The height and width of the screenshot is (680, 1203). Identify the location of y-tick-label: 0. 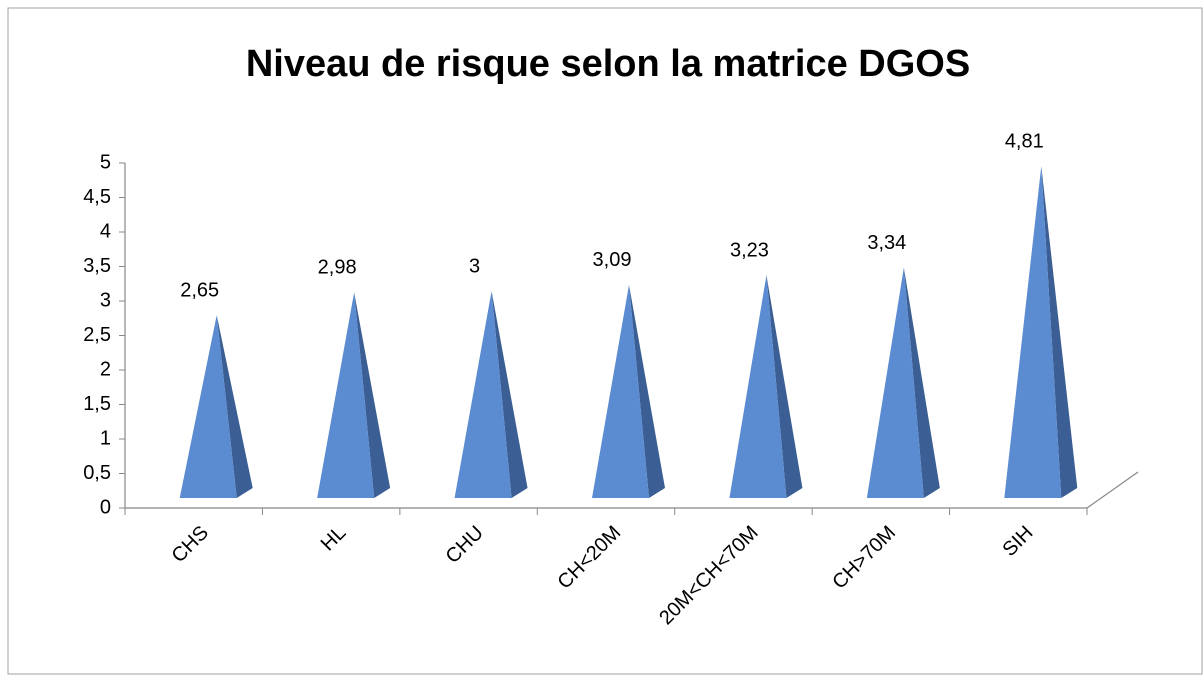
(105, 507).